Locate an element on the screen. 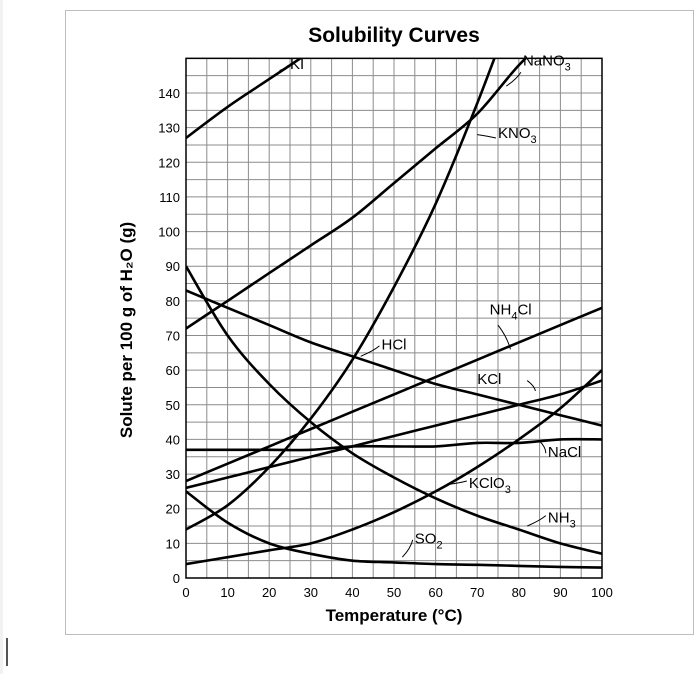 The width and height of the screenshot is (700, 674). curve-label: KClO3 is located at coordinates (490, 485).